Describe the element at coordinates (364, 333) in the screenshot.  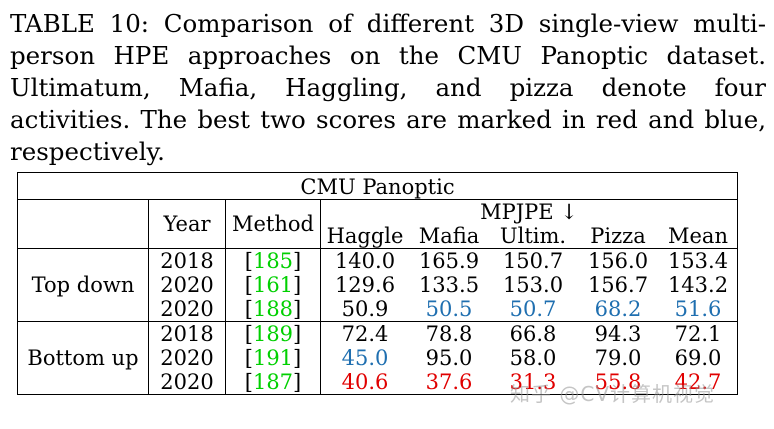
I see `value-cell: 72.4` at that location.